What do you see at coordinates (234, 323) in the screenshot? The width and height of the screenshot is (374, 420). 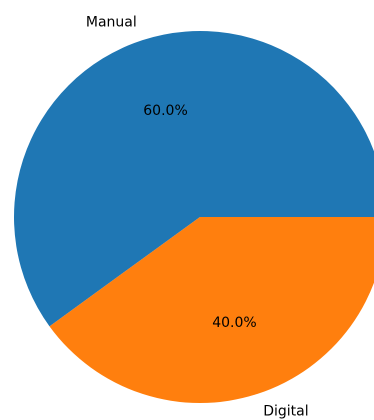 I see `slice-percent-digital: 40.0%` at bounding box center [234, 323].